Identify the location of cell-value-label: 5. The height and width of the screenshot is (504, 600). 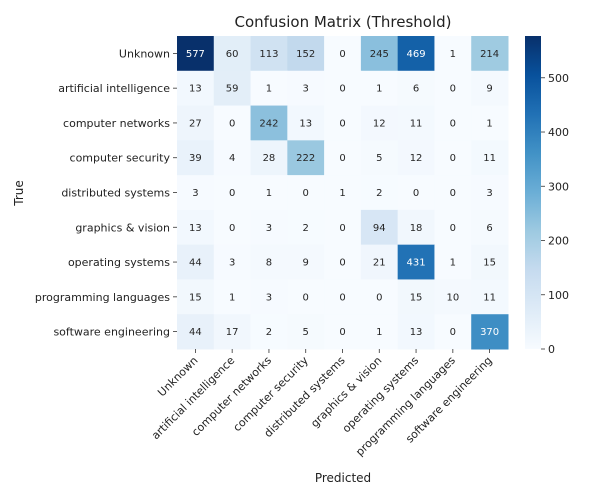
(379, 158).